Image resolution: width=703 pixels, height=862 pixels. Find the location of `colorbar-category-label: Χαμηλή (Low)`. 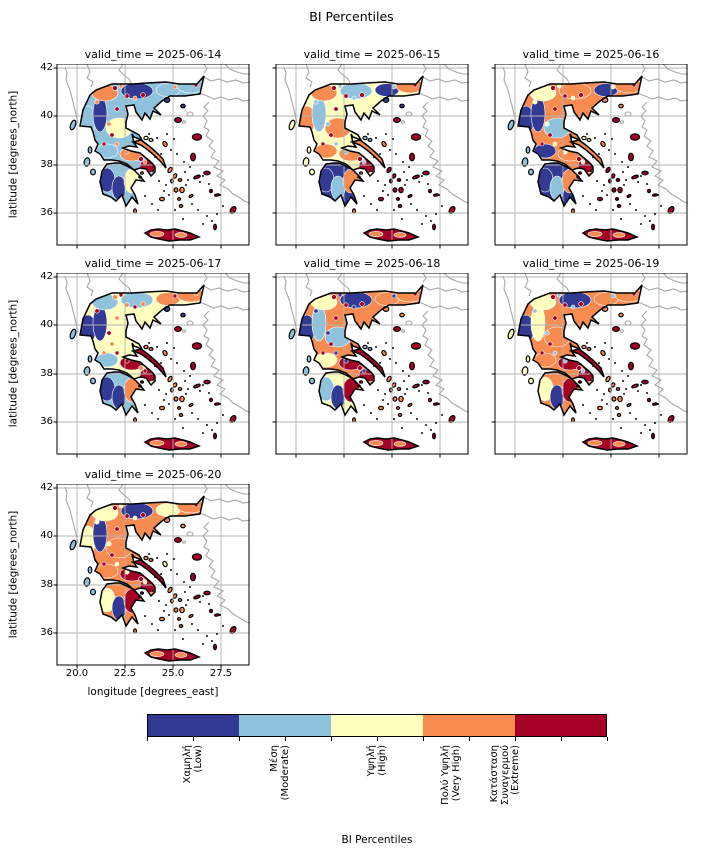

colorbar-category-label: Χαμηλή (Low) is located at coordinates (192, 764).